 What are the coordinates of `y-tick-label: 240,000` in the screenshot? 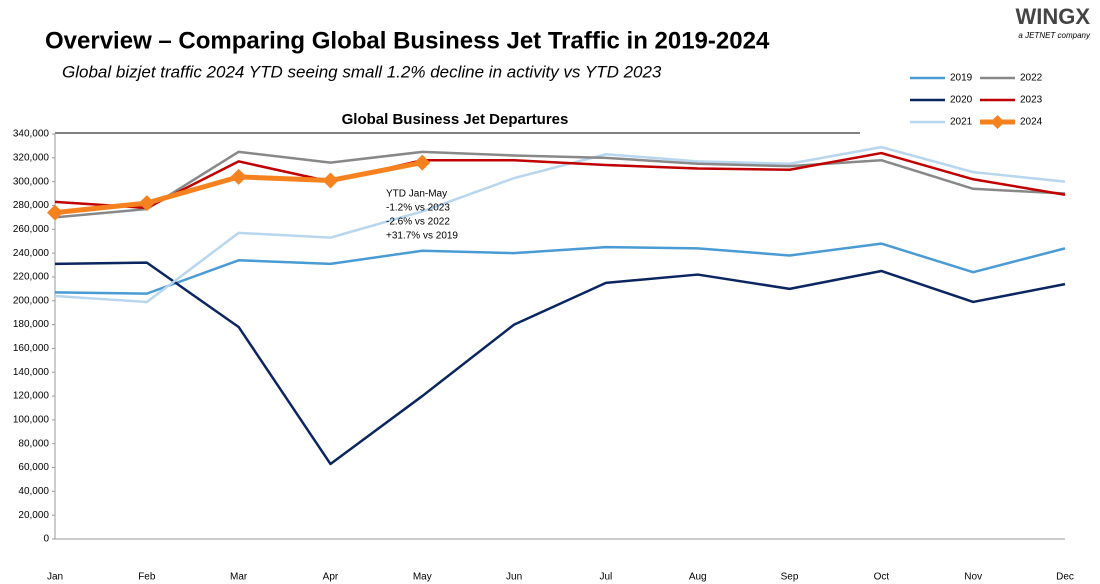 It's located at (31, 253).